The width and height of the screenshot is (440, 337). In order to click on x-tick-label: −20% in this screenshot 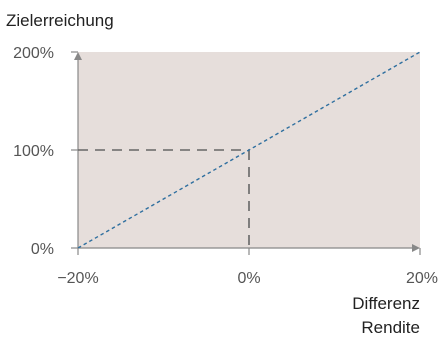, I will do `click(77, 278)`.